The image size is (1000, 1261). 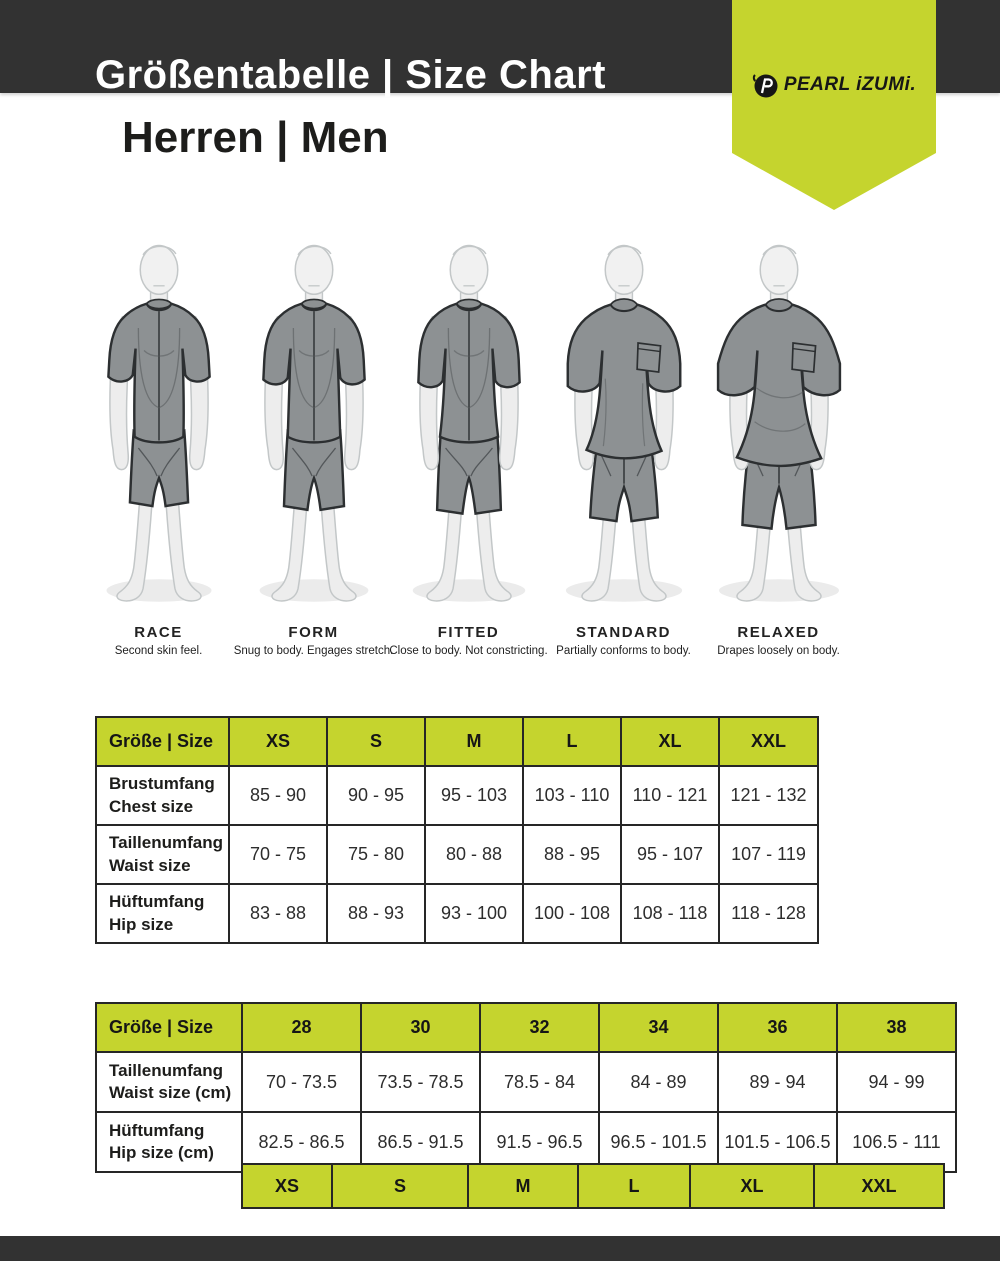 I want to click on fit-name-label: FORM, so click(x=313, y=632).